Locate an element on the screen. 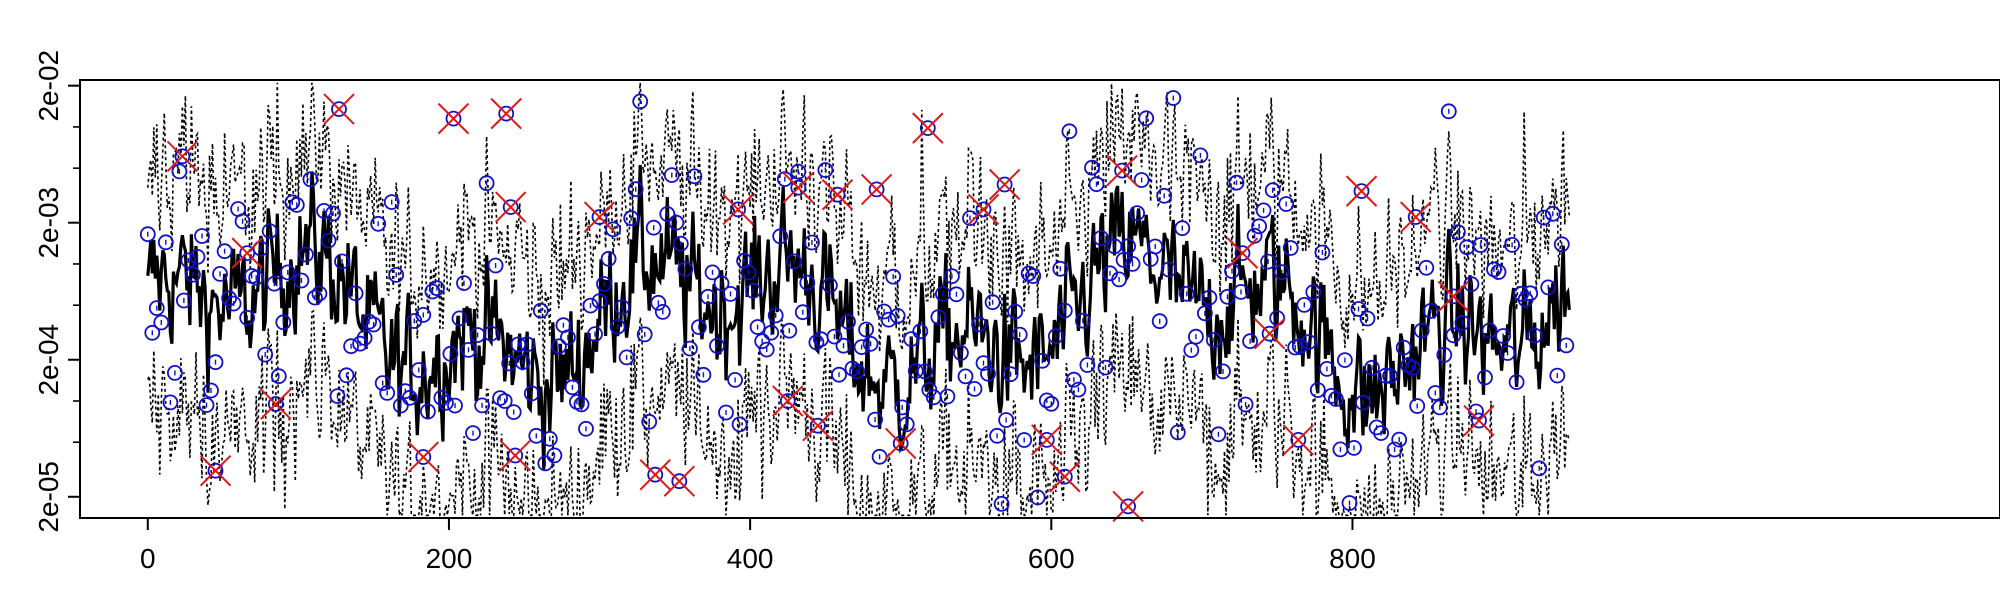 The image size is (2000, 600). x-tick-label: 600 is located at coordinates (1051, 558).